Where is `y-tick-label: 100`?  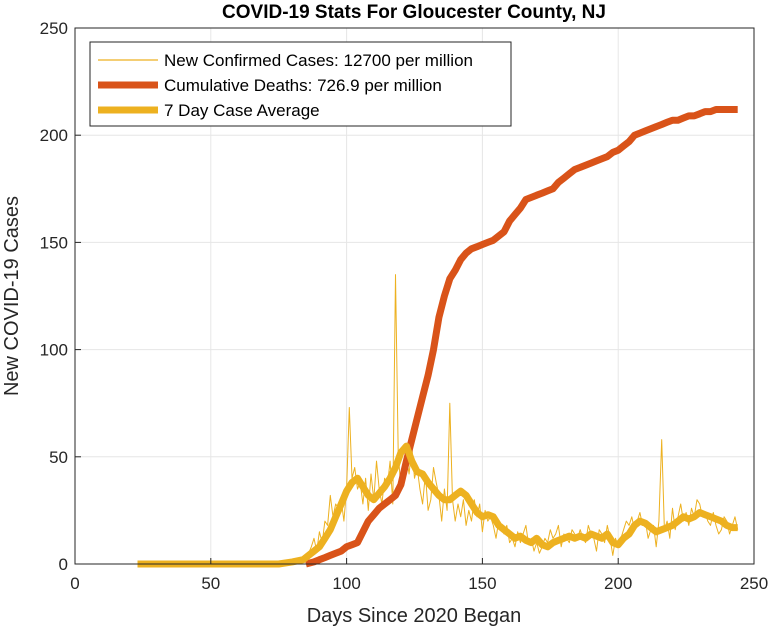
y-tick-label: 100 is located at coordinates (54, 350).